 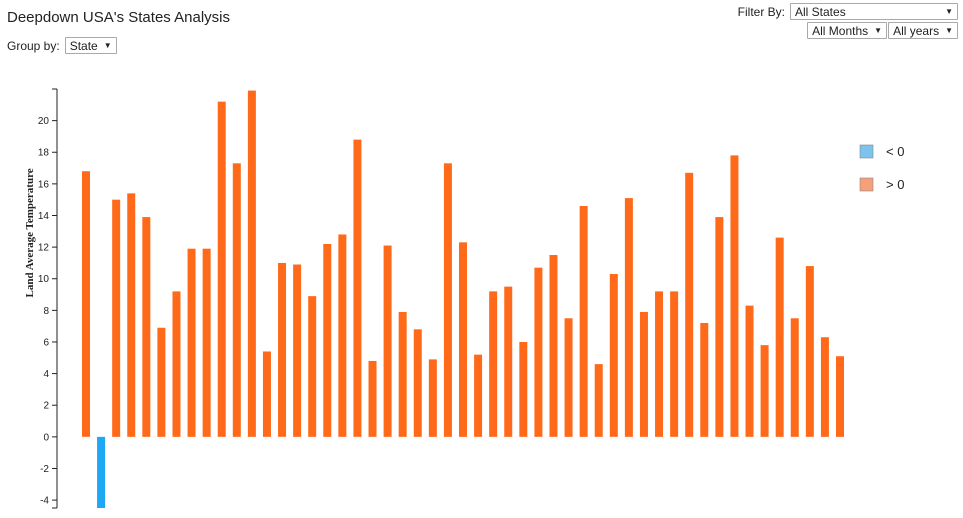 What do you see at coordinates (44, 184) in the screenshot?
I see `y-tick-label: 16` at bounding box center [44, 184].